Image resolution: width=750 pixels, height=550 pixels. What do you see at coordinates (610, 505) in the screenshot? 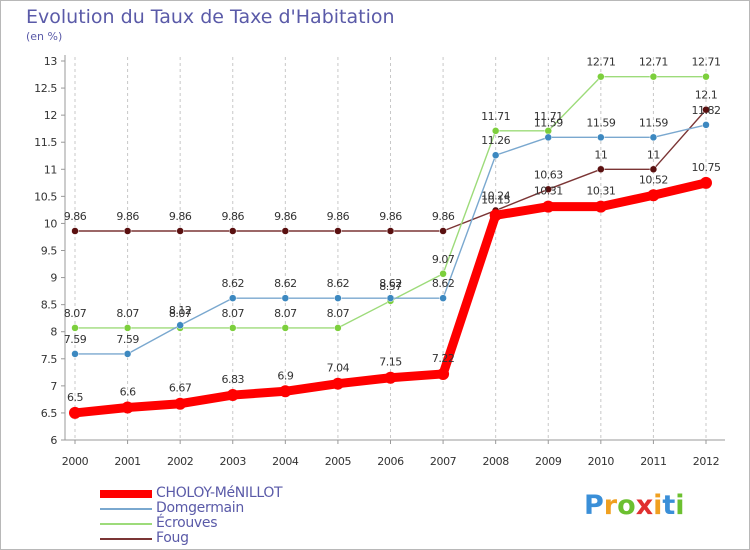
I see `logo-letter: r` at bounding box center [610, 505].